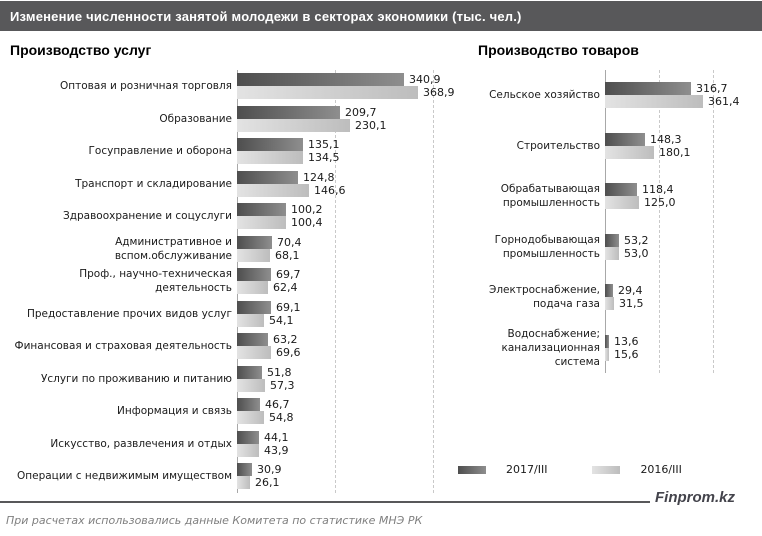 The image size is (762, 536). Describe the element at coordinates (174, 411) in the screenshot. I see `category-label: Информация и связь` at that location.